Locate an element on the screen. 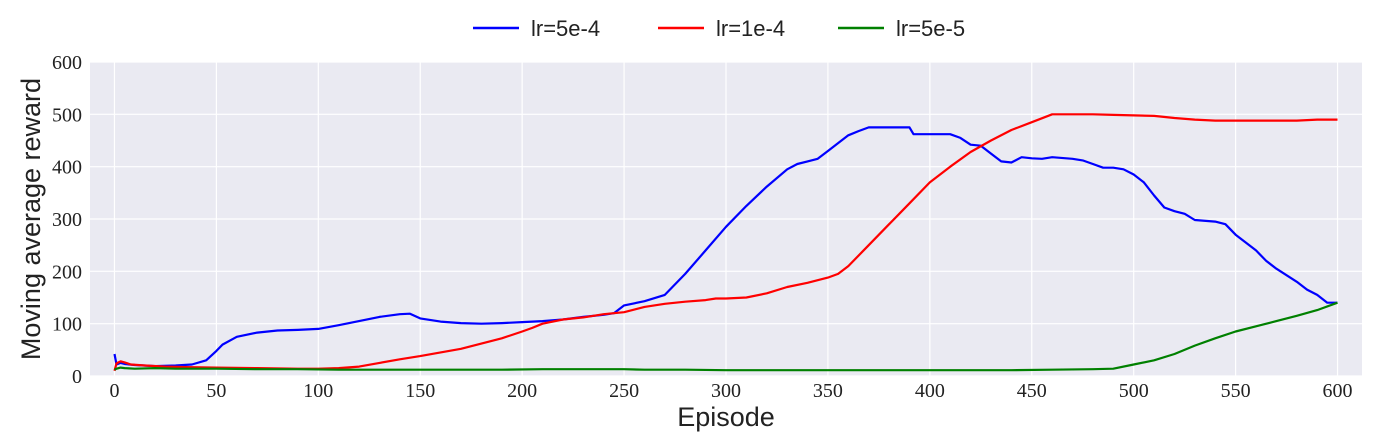  legend-label: lr=1e-4 is located at coordinates (750, 28).